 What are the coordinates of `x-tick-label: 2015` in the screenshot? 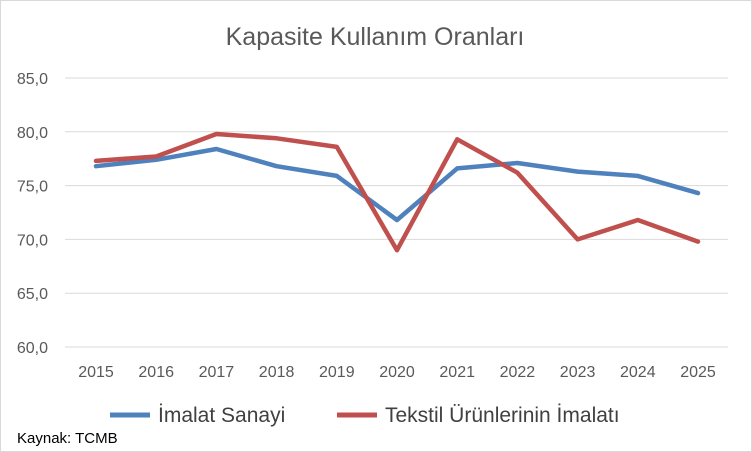 It's located at (96, 372).